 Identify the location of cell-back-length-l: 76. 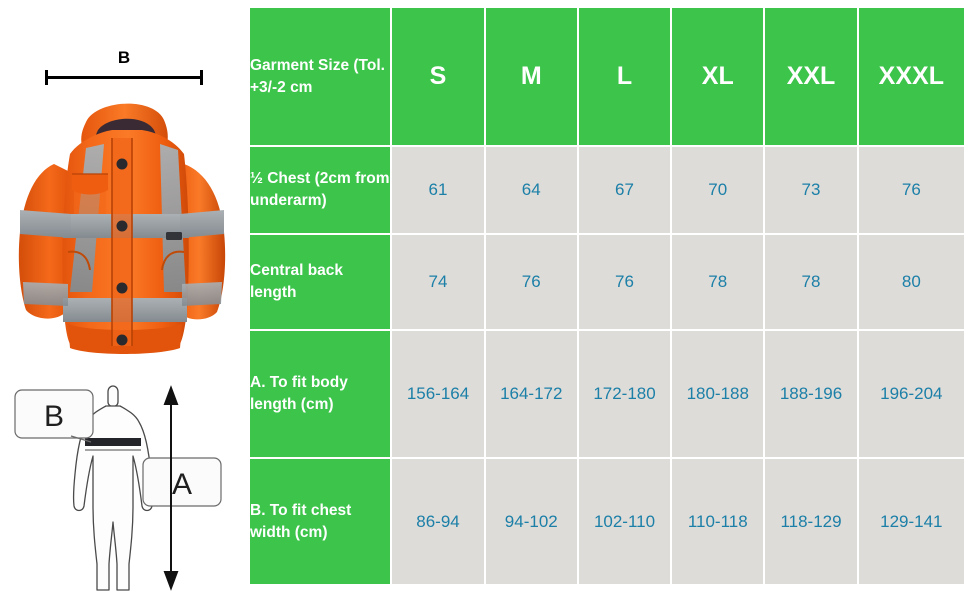
(624, 282).